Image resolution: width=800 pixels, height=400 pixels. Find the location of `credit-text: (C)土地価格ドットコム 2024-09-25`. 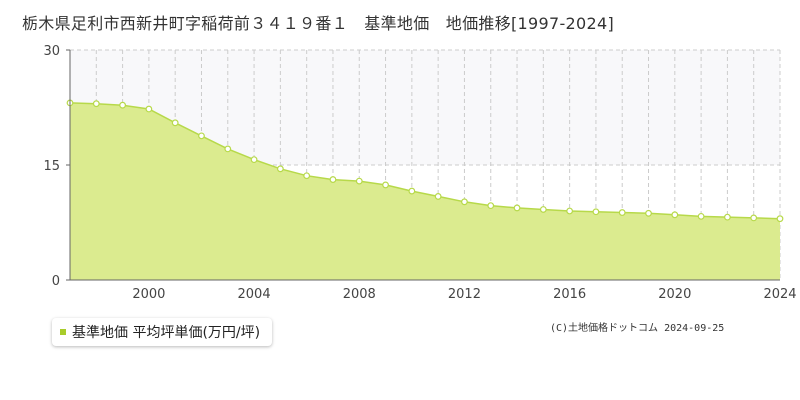

credit-text: (C)土地価格ドットコム 2024-09-25 is located at coordinates (637, 328).